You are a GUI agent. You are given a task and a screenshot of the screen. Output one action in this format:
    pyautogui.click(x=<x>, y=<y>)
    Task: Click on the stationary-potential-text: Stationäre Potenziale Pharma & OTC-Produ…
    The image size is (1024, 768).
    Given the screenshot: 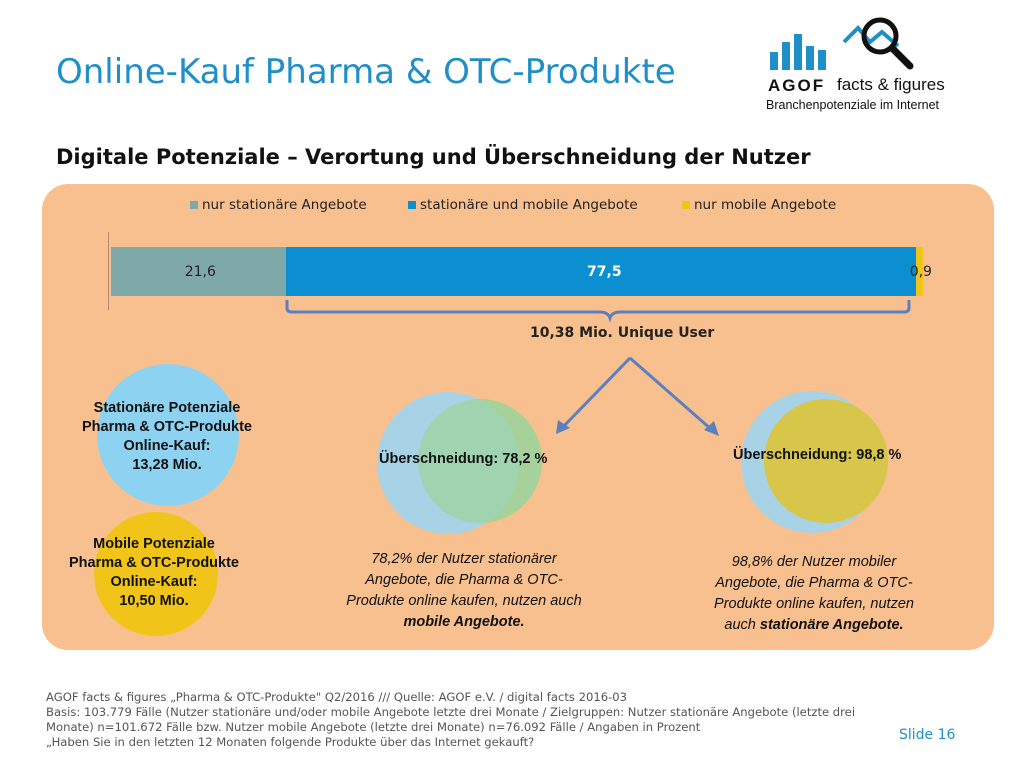 What is the action you would take?
    pyautogui.click(x=167, y=437)
    